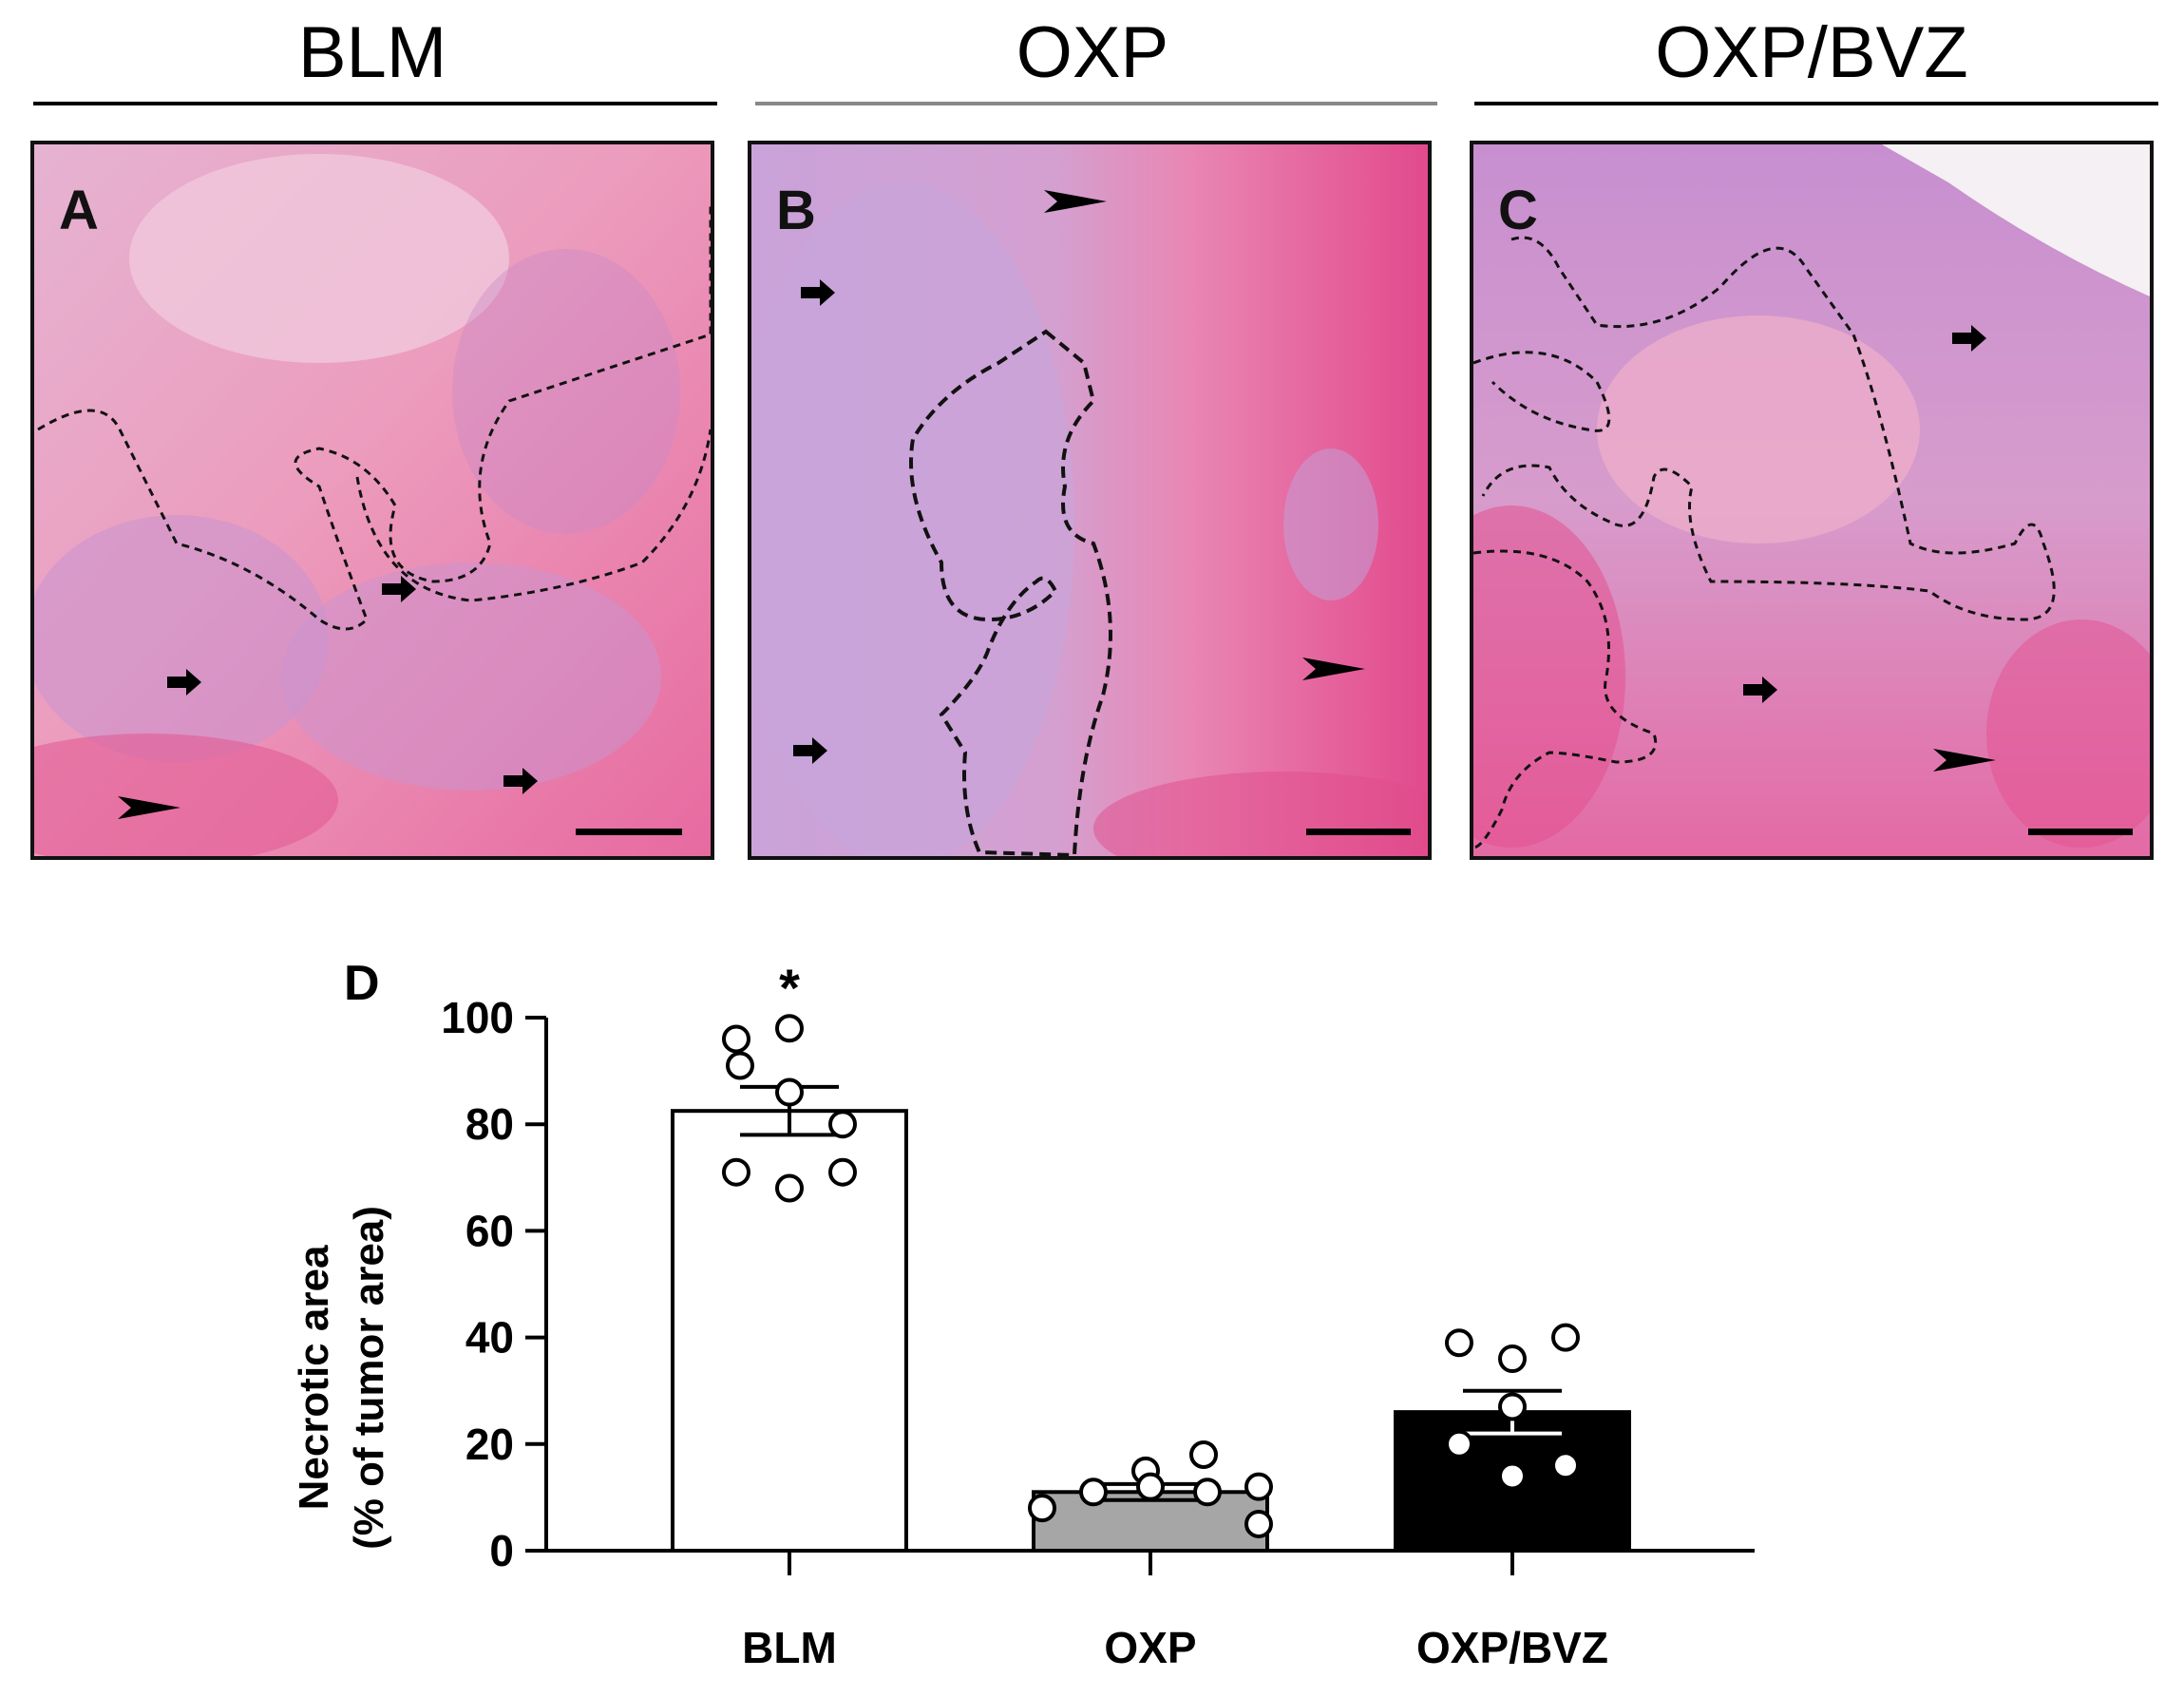  I want to click on panel-letter-d: D, so click(362, 984).